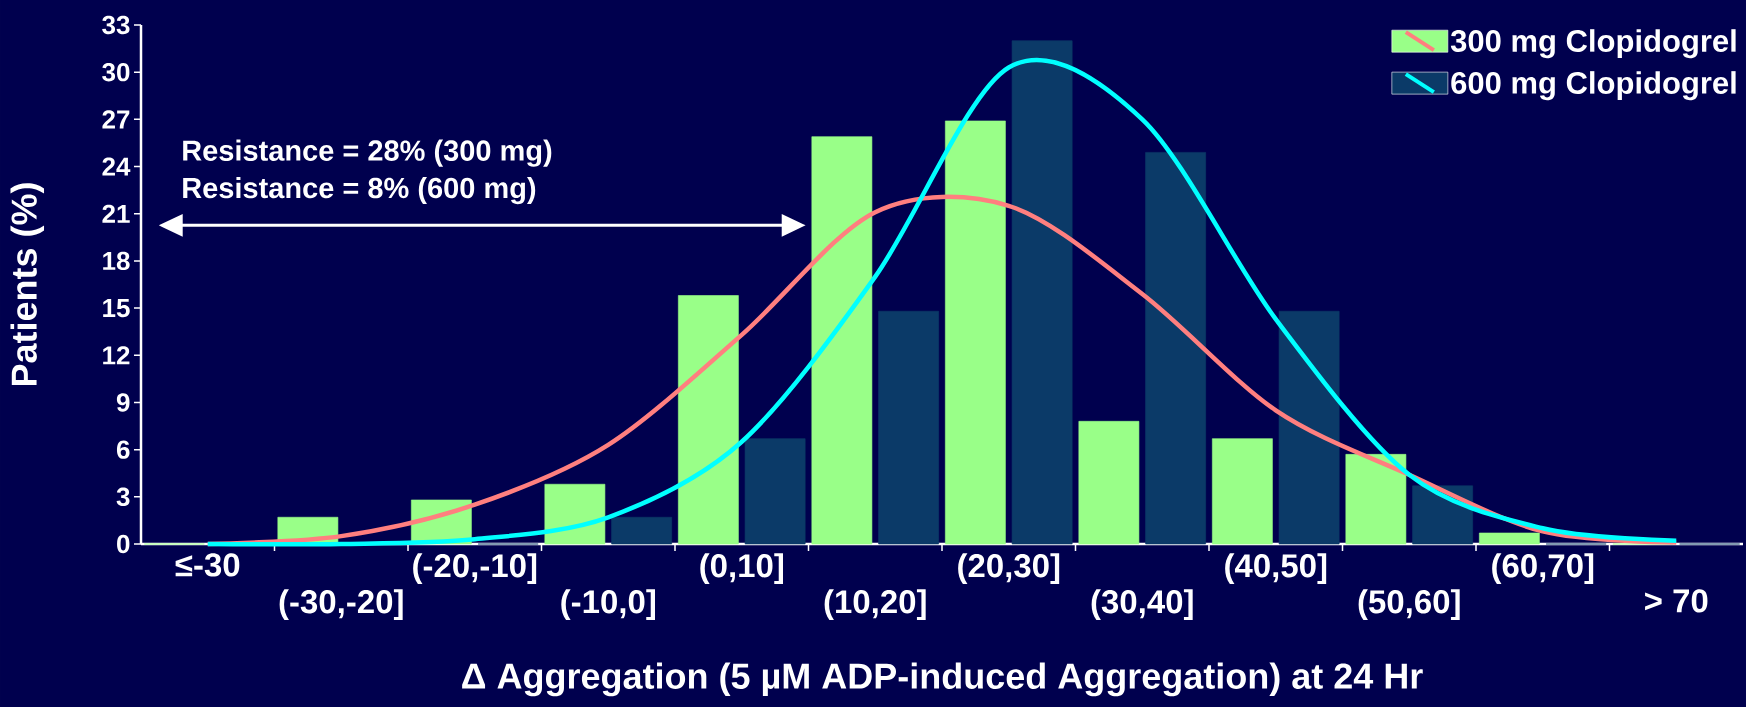 The height and width of the screenshot is (707, 1746). I want to click on x-tick-label: ≤-30, so click(207, 565).